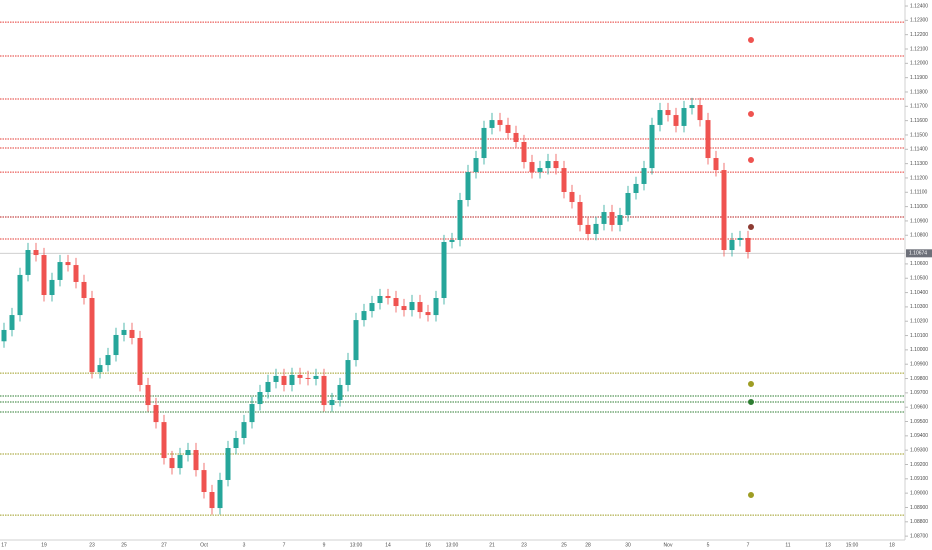  Describe the element at coordinates (492, 545) in the screenshot. I see `x-tick-label: 21` at that location.